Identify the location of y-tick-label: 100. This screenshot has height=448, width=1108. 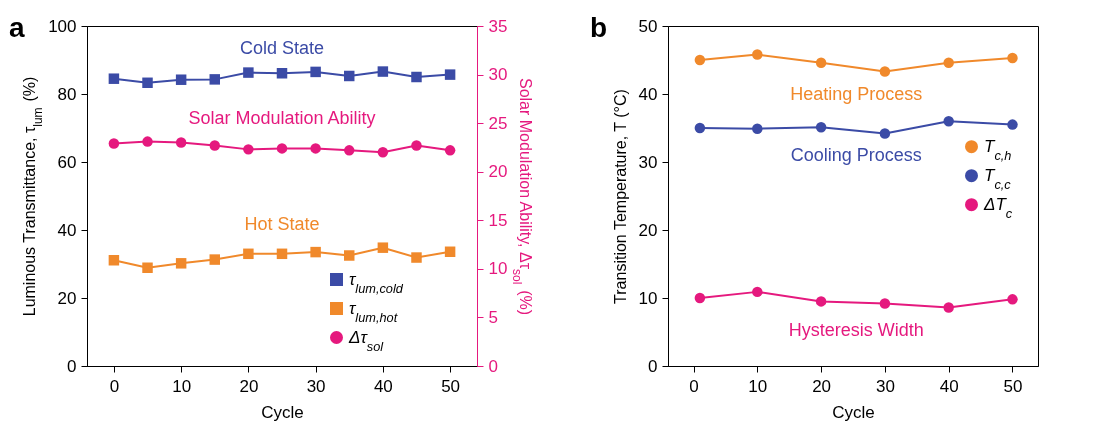
(62, 26).